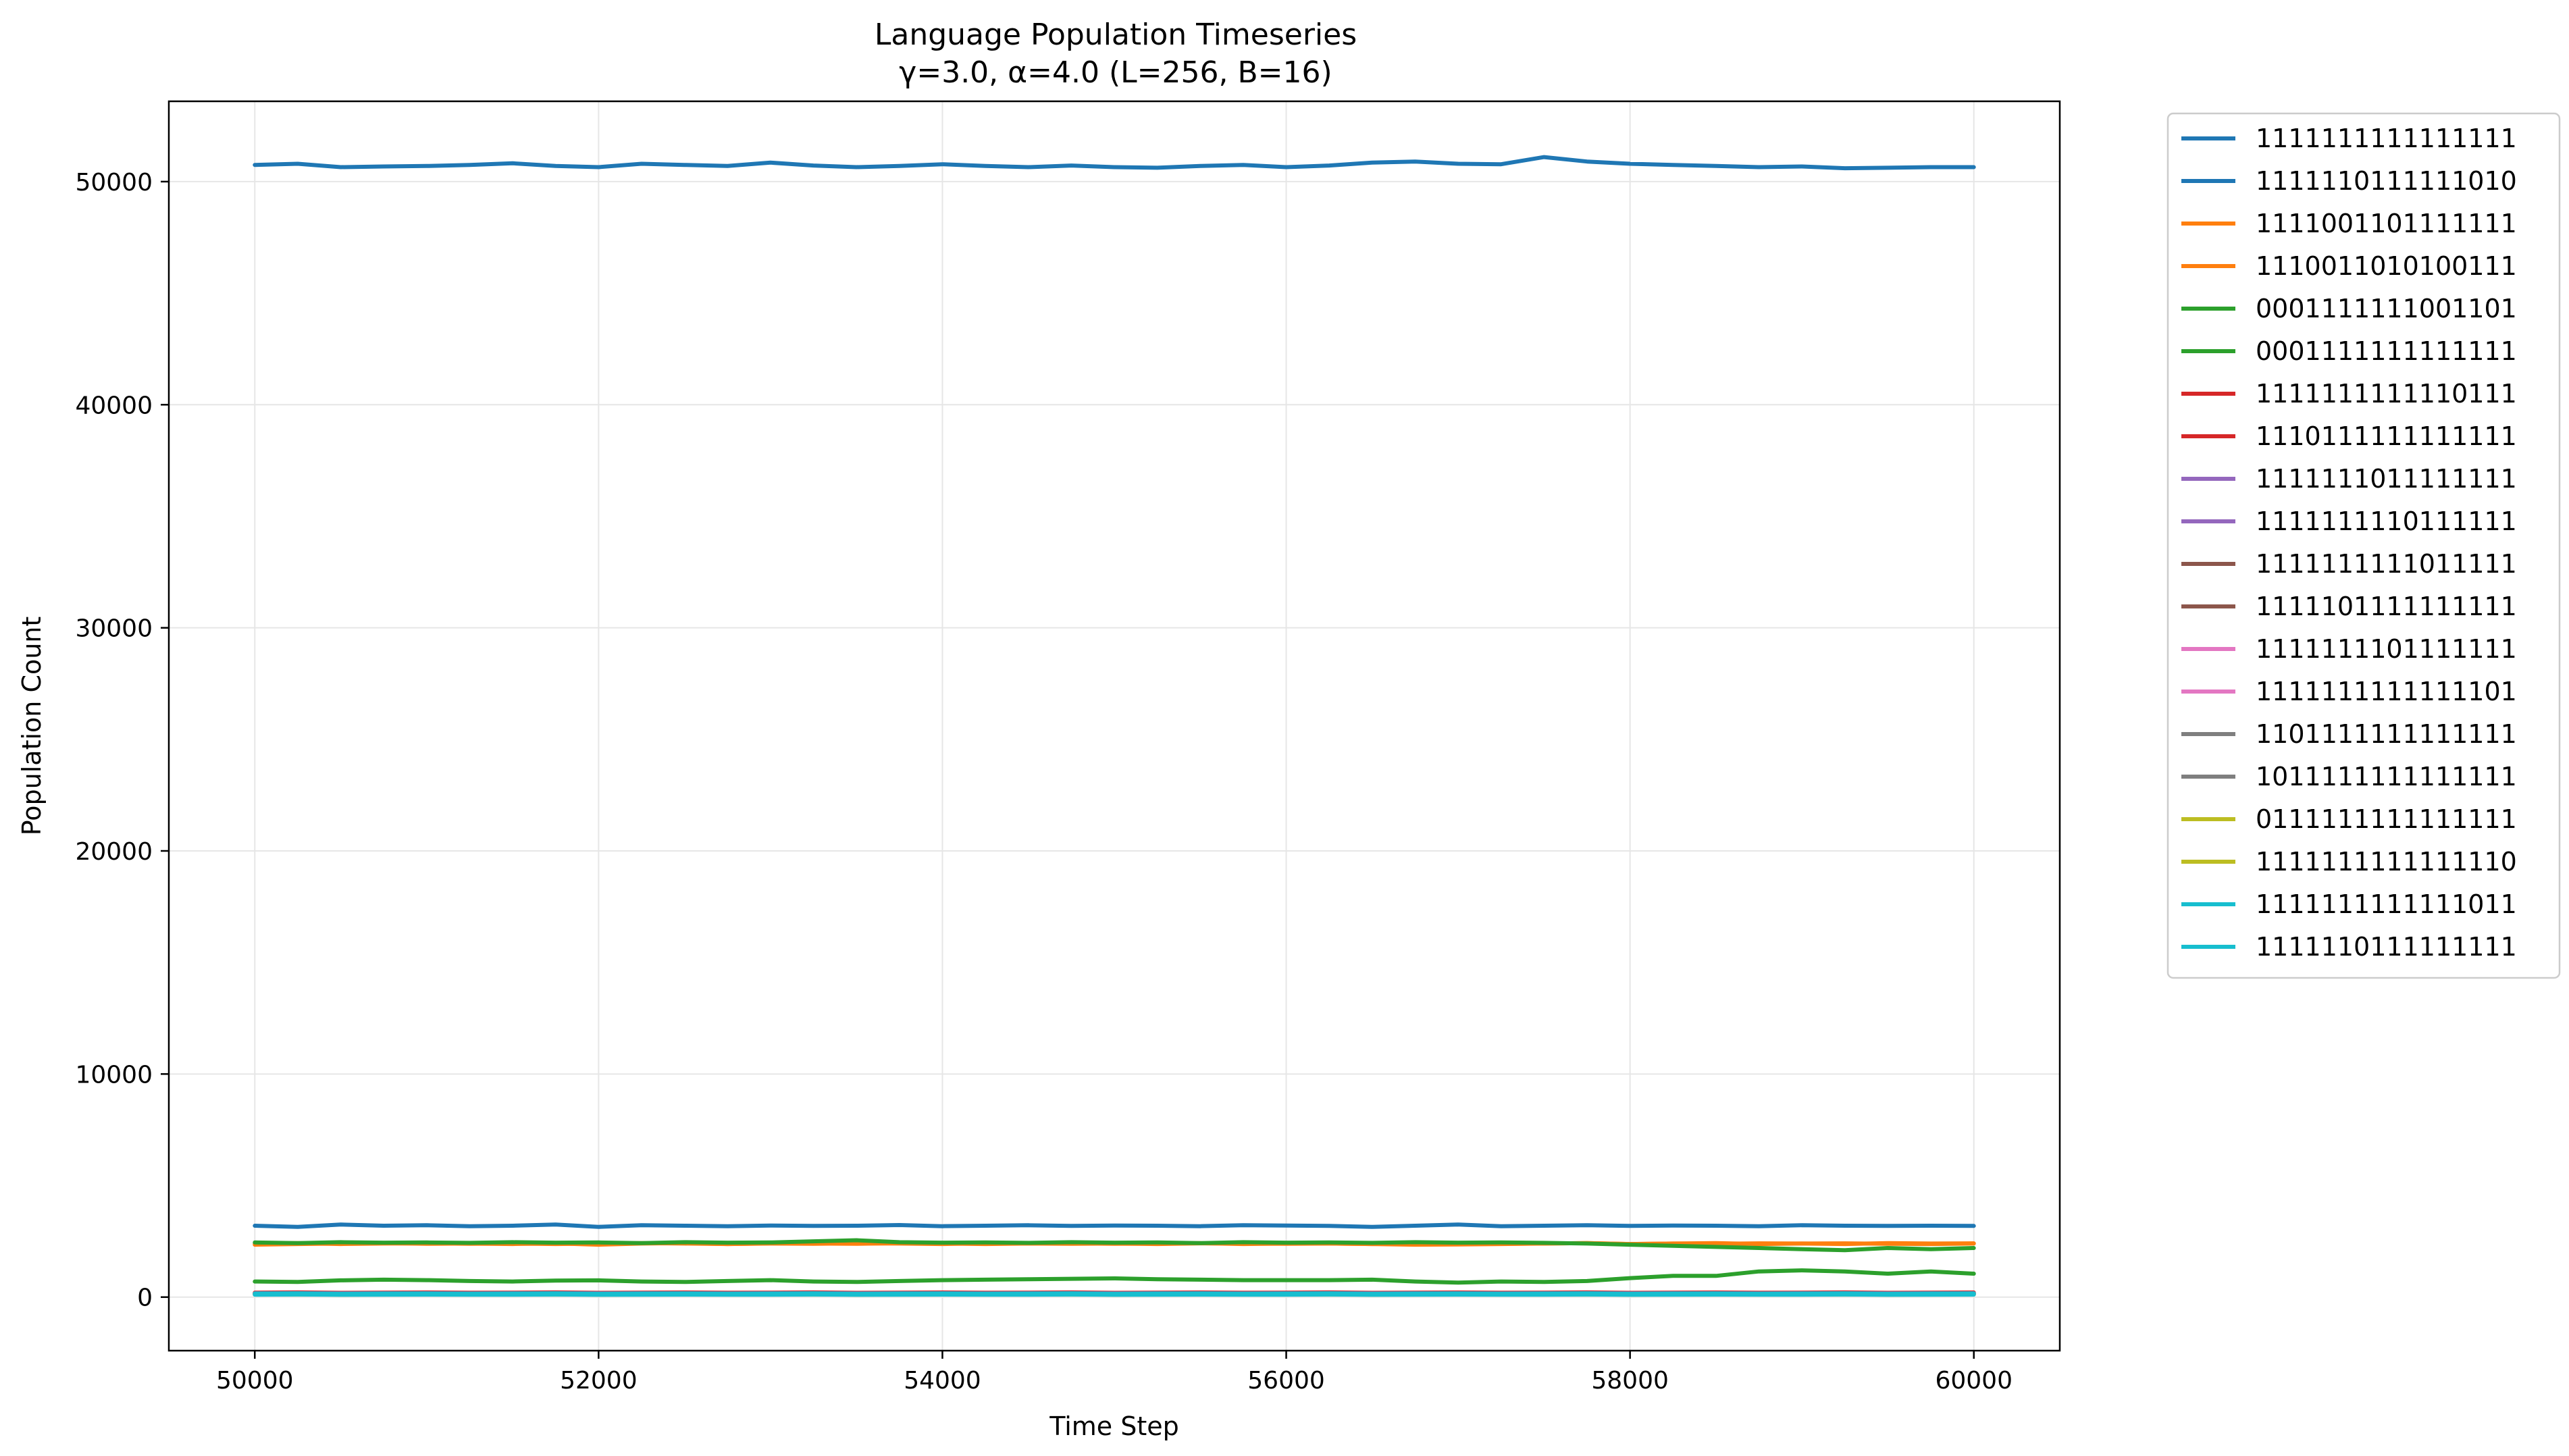 The width and height of the screenshot is (2569, 1456). What do you see at coordinates (2386, 777) in the screenshot?
I see `legend-label: 1011111111111111` at bounding box center [2386, 777].